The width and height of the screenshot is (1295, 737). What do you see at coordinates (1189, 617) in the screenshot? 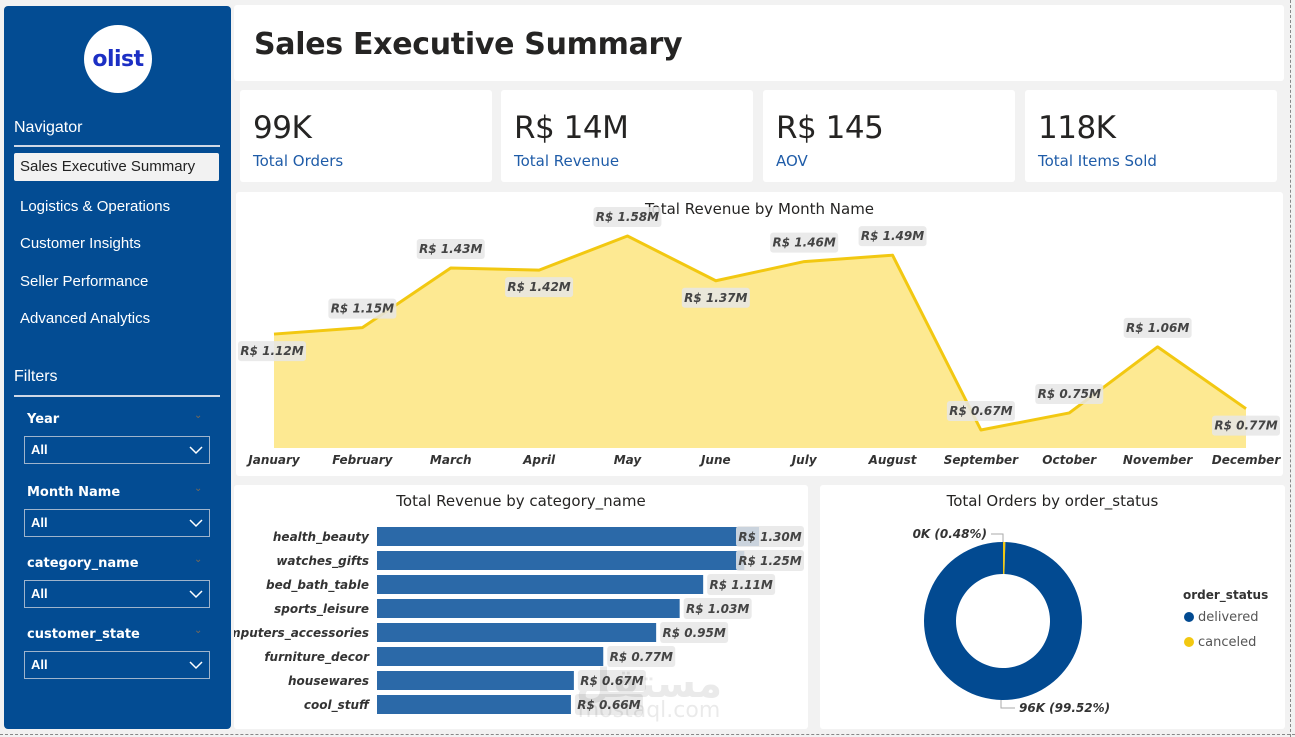
I see `legend-marker-delivered` at bounding box center [1189, 617].